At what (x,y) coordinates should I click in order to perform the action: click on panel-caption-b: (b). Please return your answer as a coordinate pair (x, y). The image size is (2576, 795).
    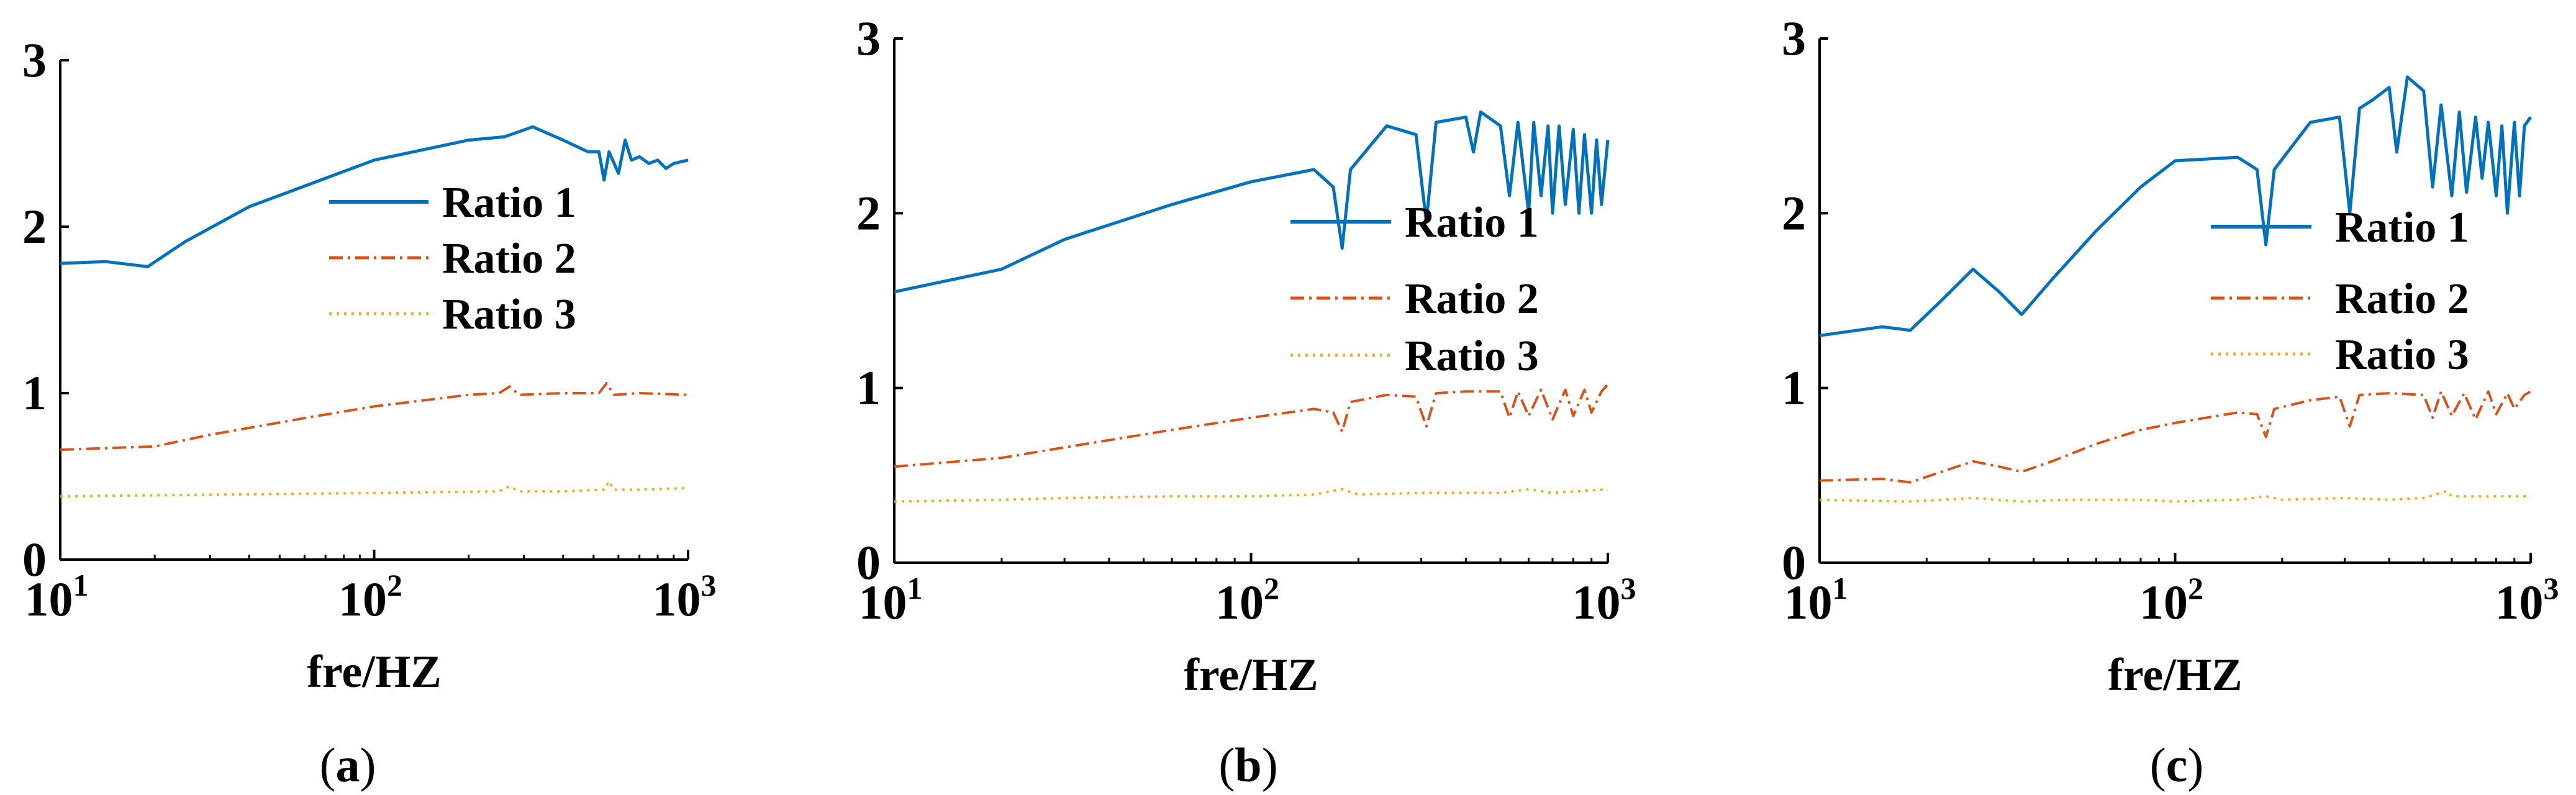
    Looking at the image, I should click on (1247, 765).